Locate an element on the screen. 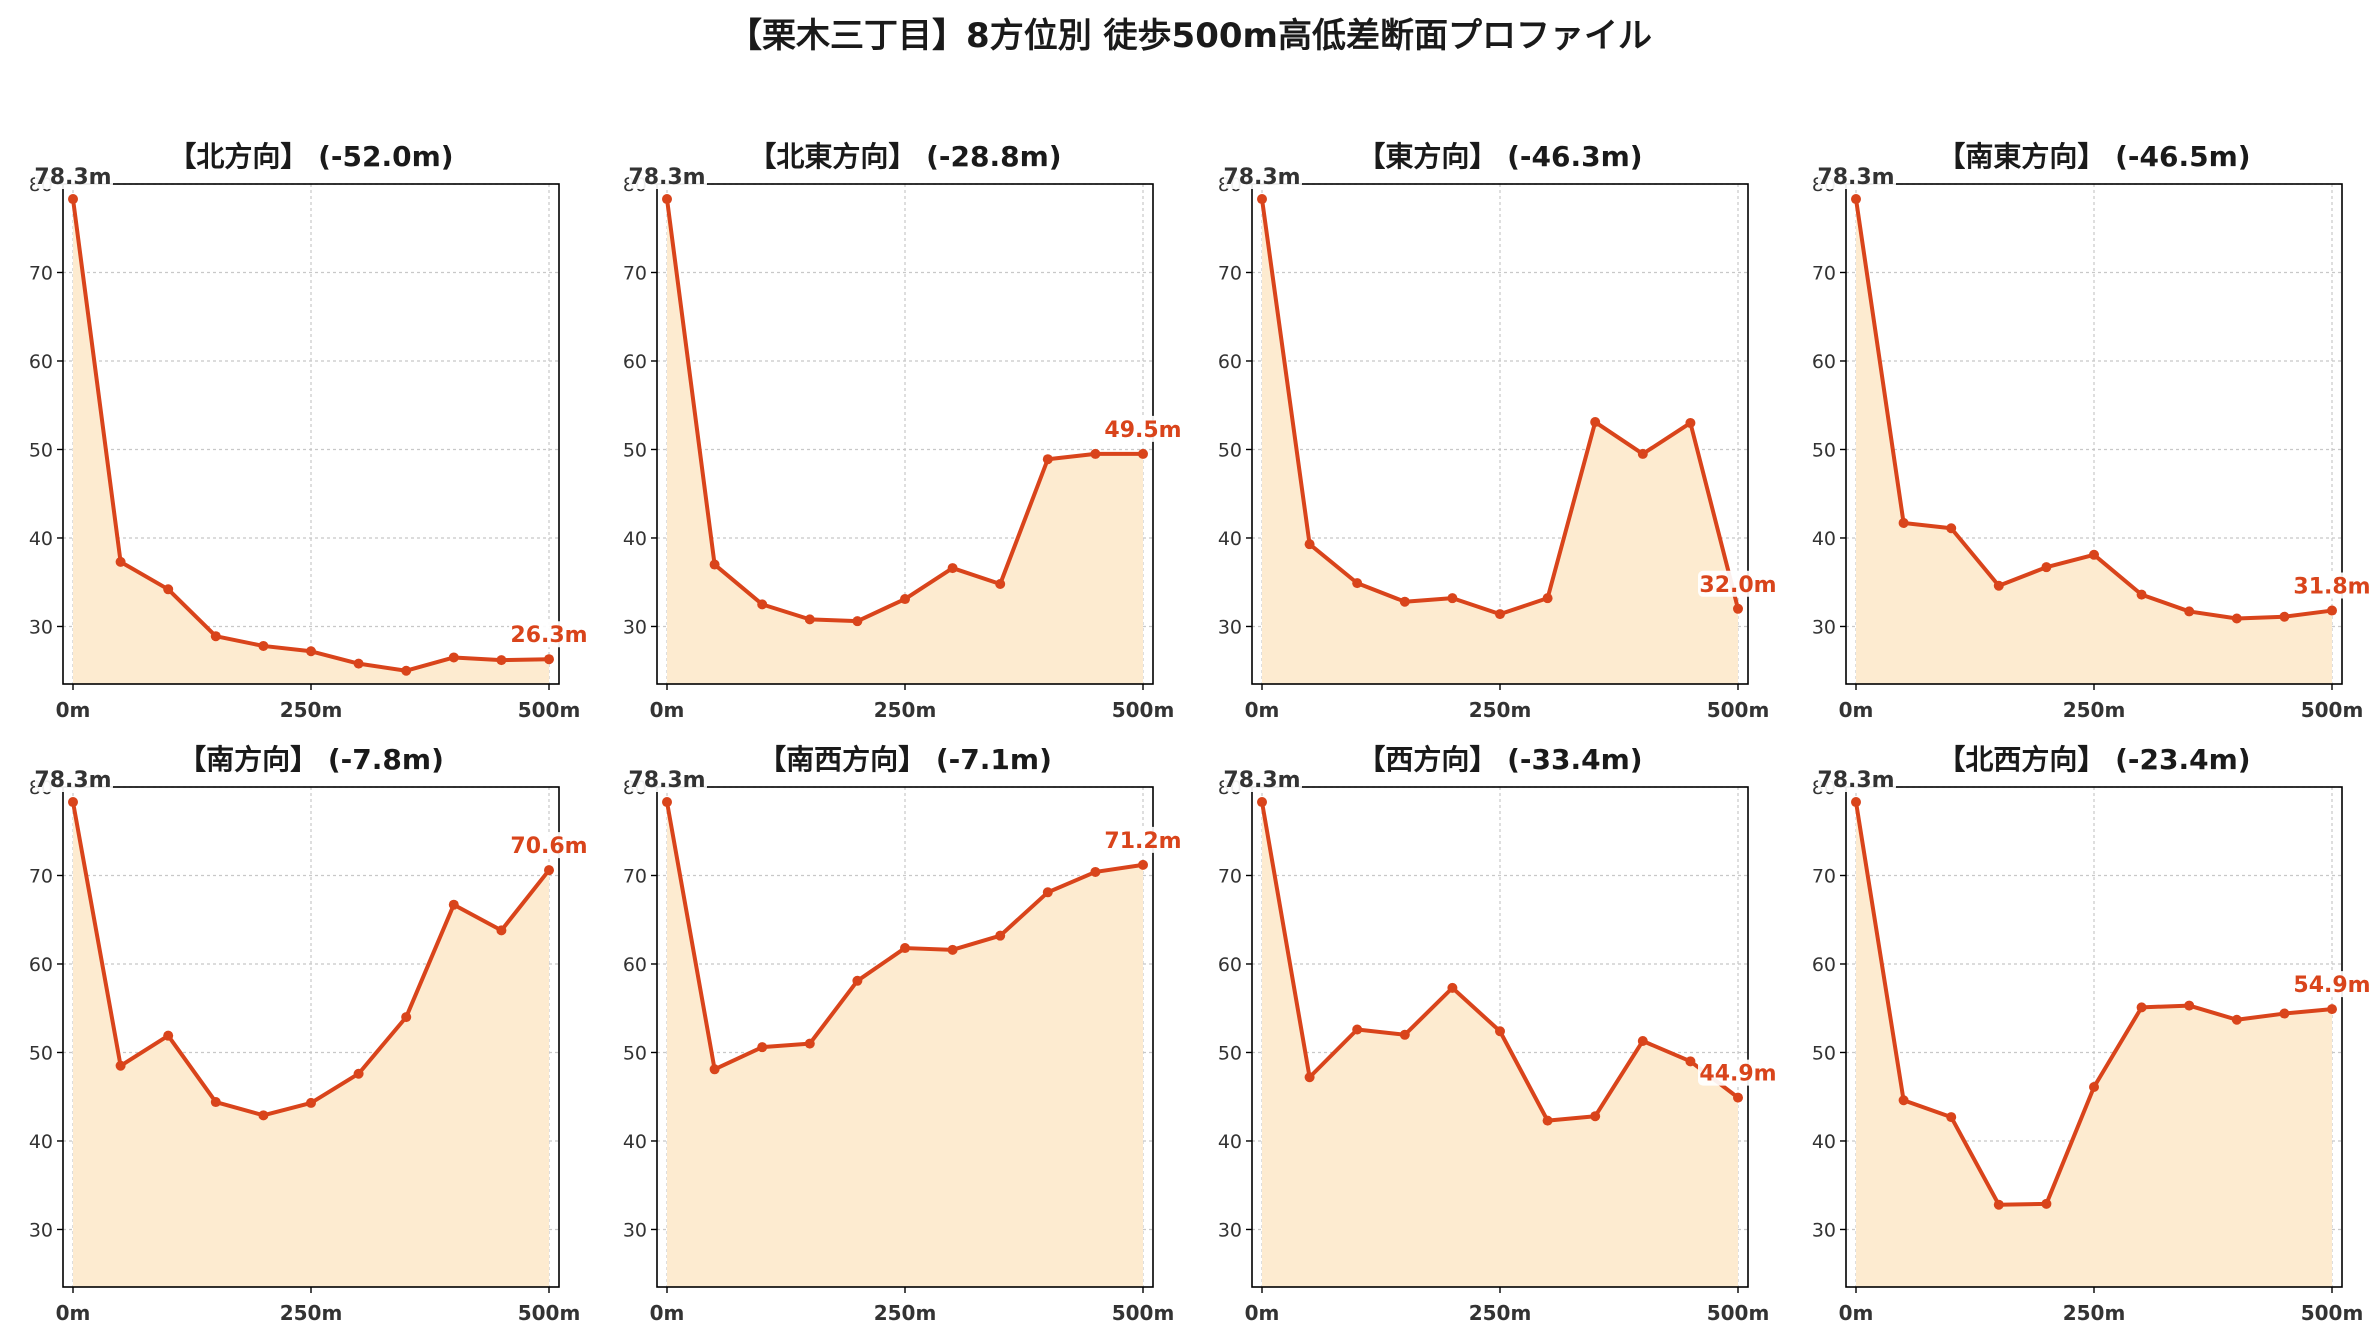  subplot-title: 【東方向】 (-46.3m) is located at coordinates (1499, 156).